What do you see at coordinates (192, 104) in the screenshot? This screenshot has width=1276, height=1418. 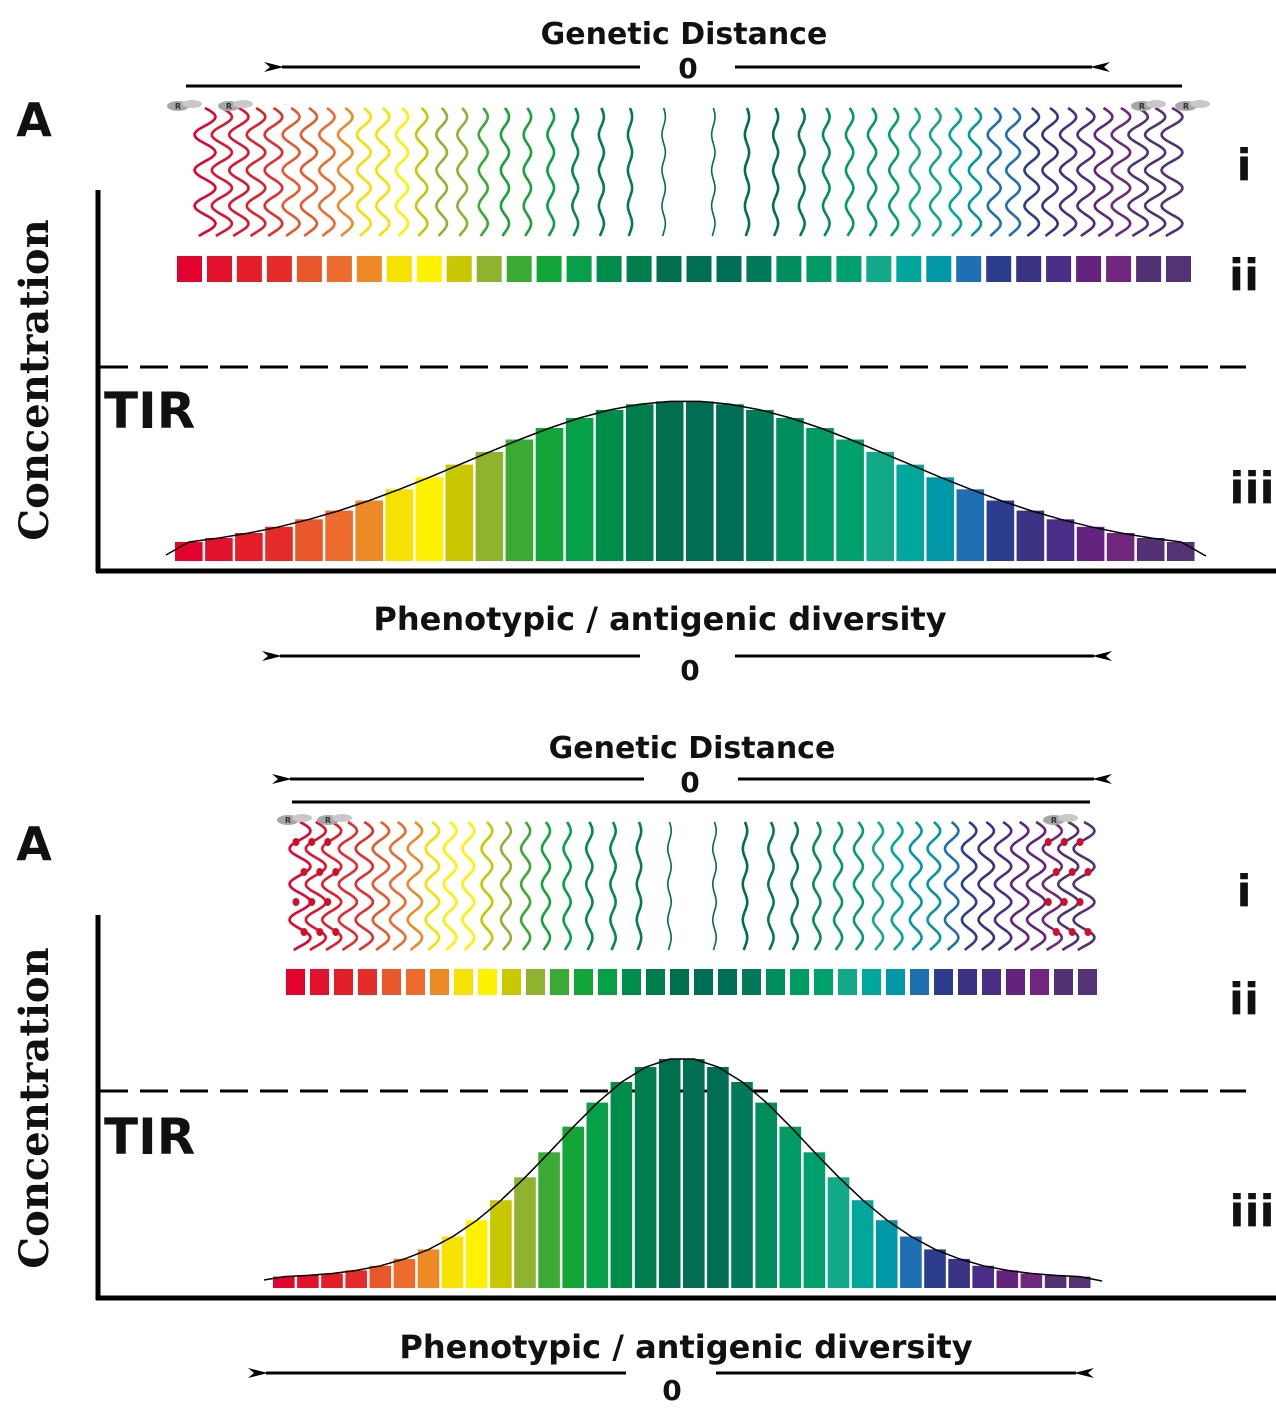 I see `marker-cap` at bounding box center [192, 104].